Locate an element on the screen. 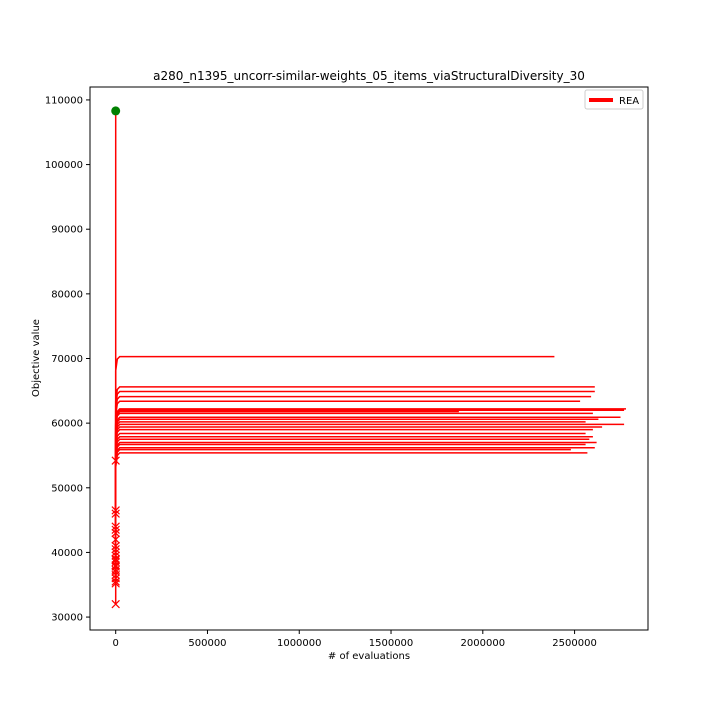 This screenshot has height=720, width=720. legend: REA is located at coordinates (614, 99).